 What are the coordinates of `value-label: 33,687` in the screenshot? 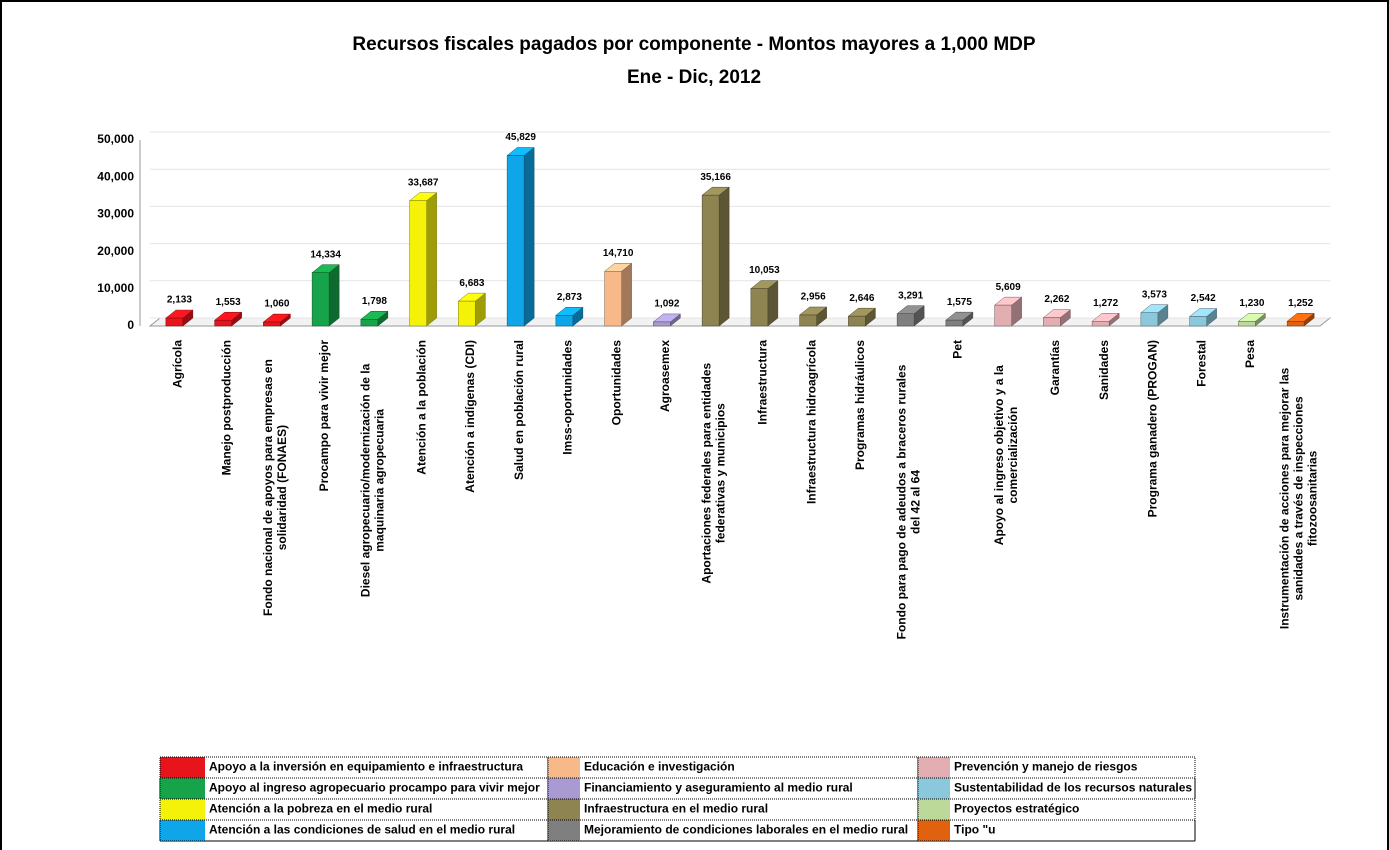 It's located at (423, 182).